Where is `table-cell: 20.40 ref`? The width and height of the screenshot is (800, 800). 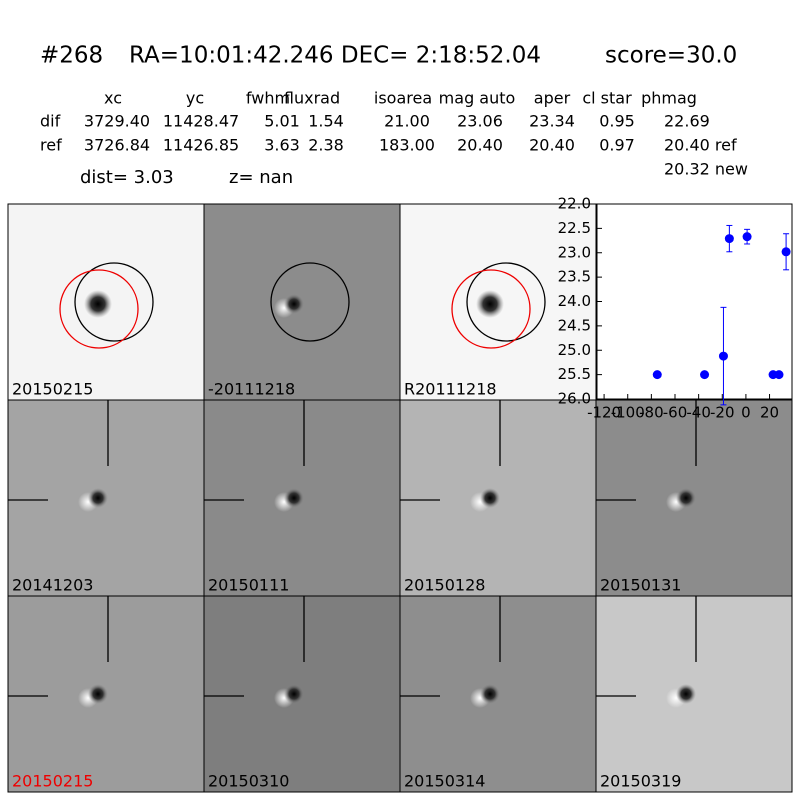 table-cell: 20.40 ref is located at coordinates (700, 145).